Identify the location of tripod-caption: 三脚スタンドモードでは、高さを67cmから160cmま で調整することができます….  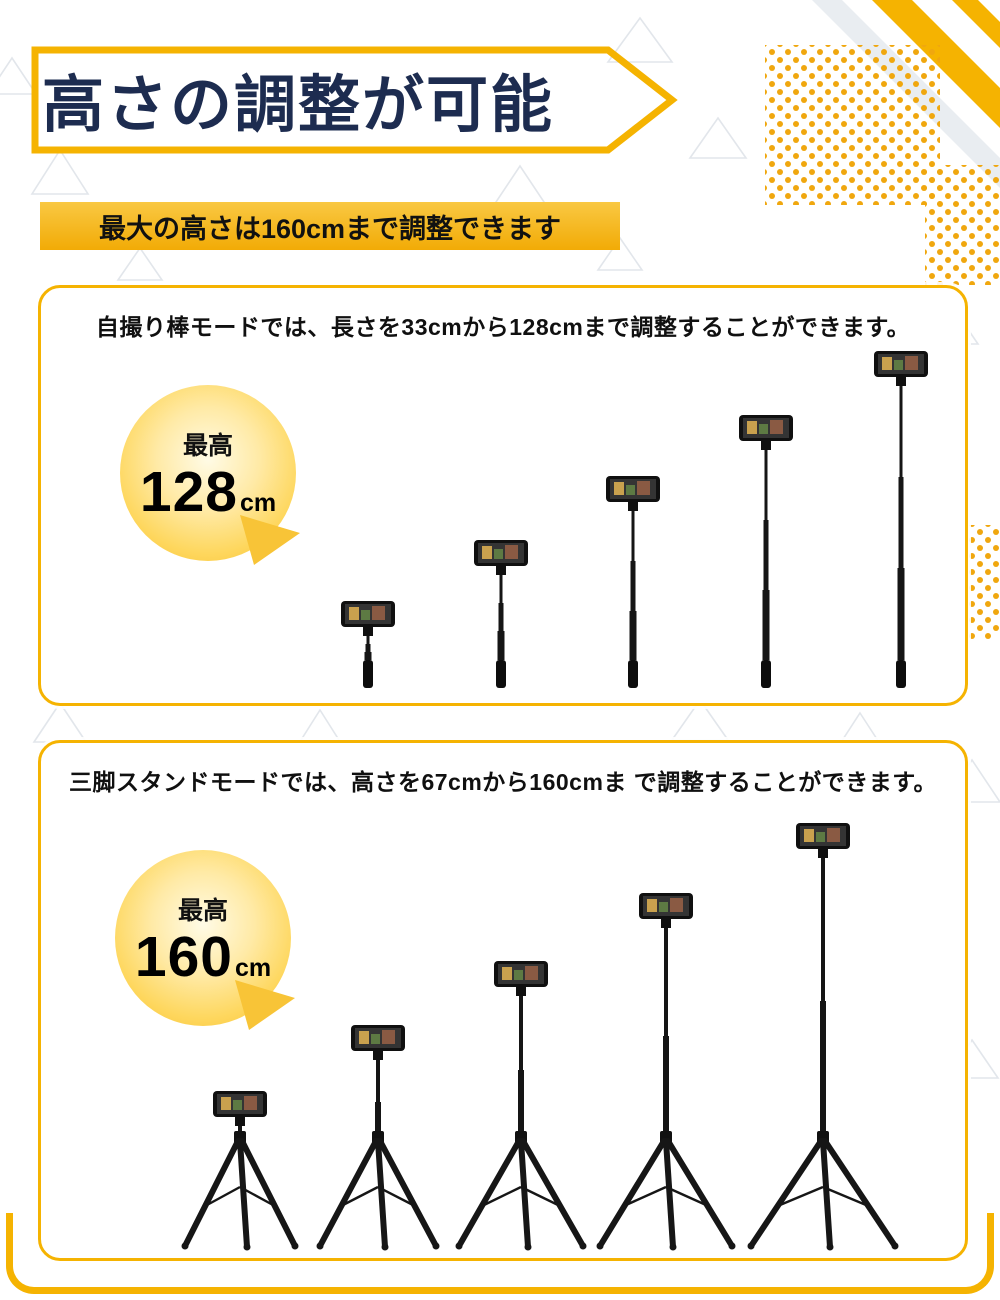
(503, 782).